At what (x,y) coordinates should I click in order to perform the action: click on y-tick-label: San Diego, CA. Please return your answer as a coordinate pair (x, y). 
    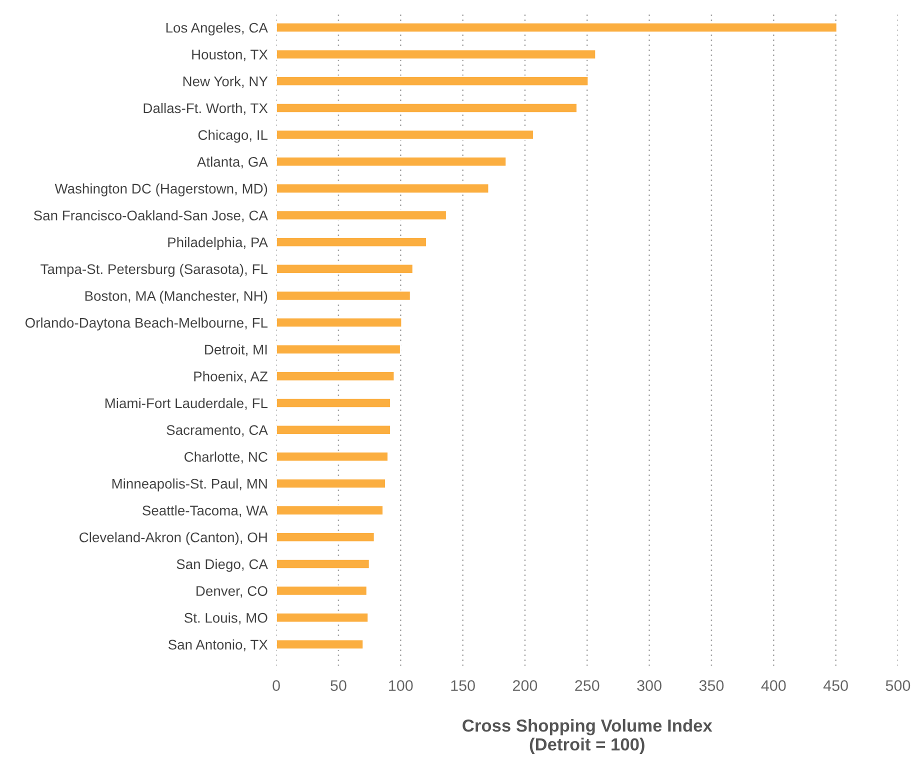
    Looking at the image, I should click on (222, 565).